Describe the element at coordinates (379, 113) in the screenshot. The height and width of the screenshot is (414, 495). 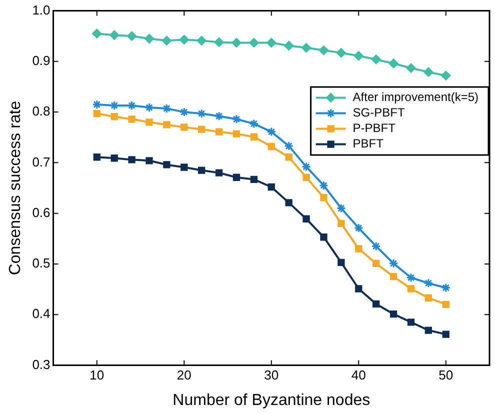
I see `legend-label: SG-PBFT` at that location.